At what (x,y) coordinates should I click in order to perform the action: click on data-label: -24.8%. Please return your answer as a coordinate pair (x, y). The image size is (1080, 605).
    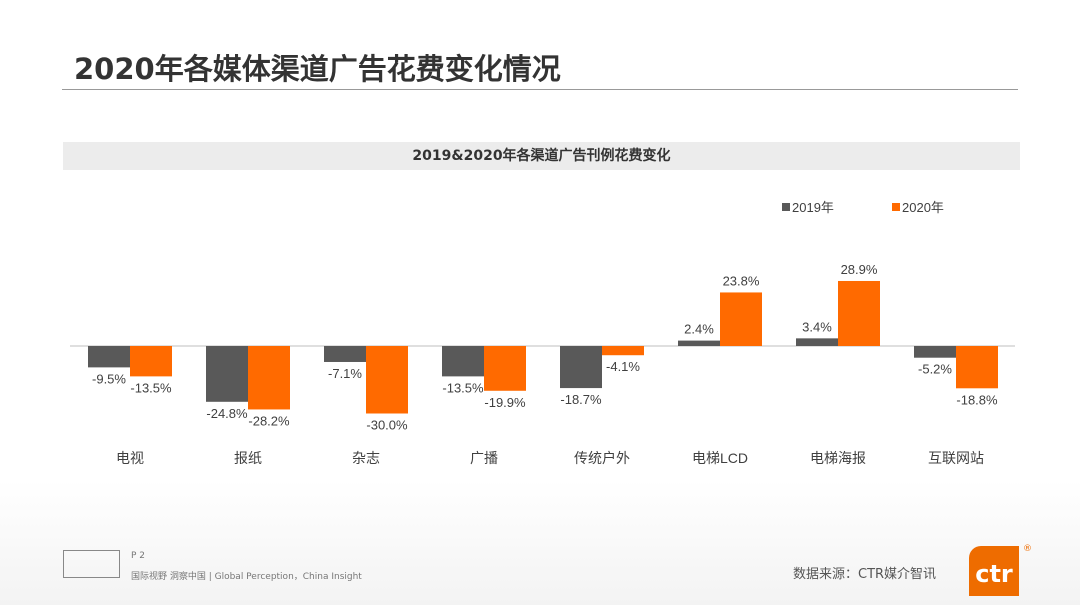
    Looking at the image, I should click on (227, 413).